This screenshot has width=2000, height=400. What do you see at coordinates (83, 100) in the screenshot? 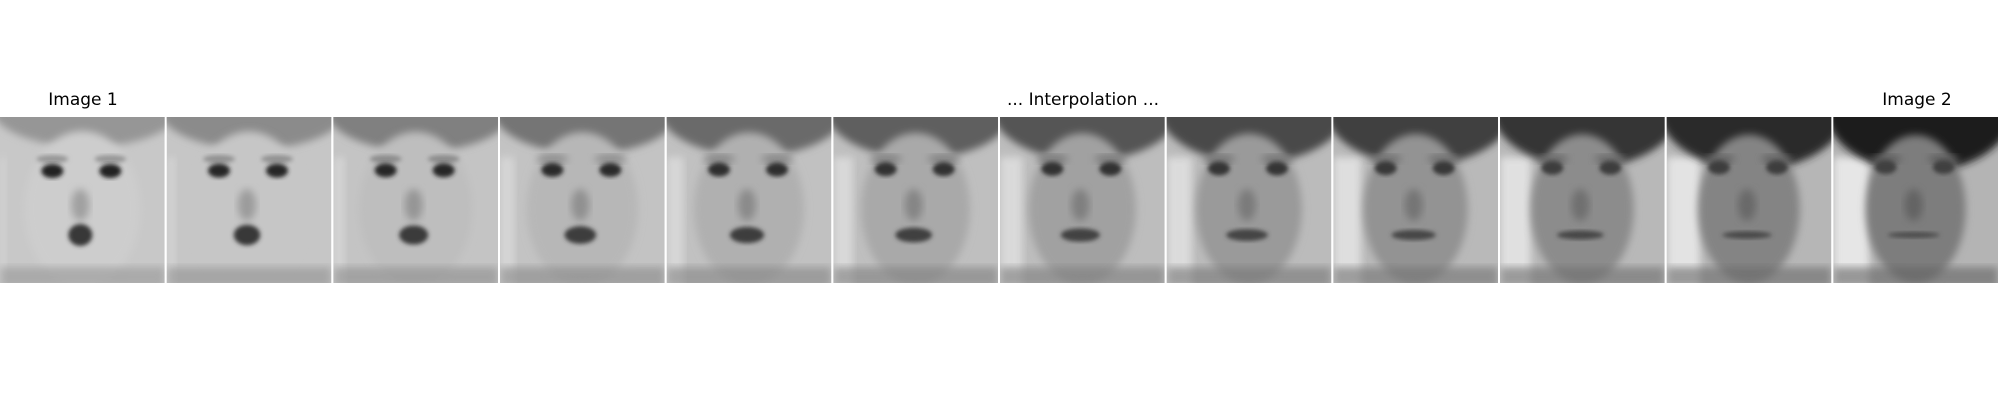
I see `start-image-label: Image 1` at bounding box center [83, 100].